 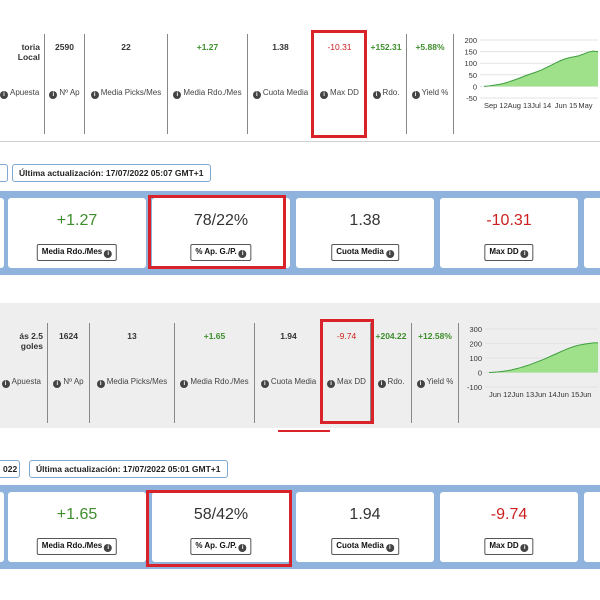 I want to click on y-tick-label: 0, so click(x=475, y=86).